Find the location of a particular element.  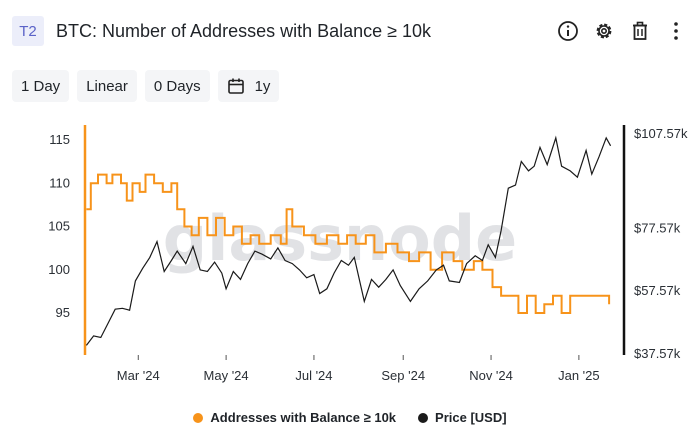

legend: Addresses with Balance ≥ 10k Price [USD] is located at coordinates (350, 417).